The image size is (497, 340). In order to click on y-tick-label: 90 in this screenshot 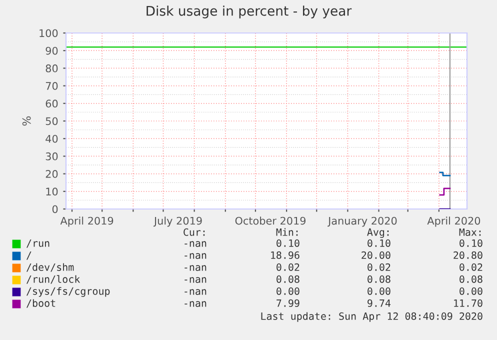, I will do `click(52, 50)`.